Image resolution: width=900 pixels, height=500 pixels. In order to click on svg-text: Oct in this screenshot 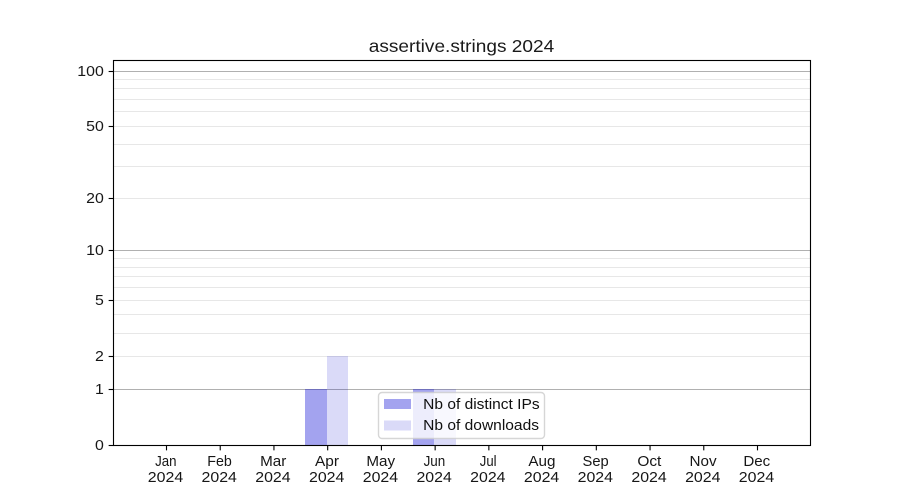, I will do `click(649, 462)`.